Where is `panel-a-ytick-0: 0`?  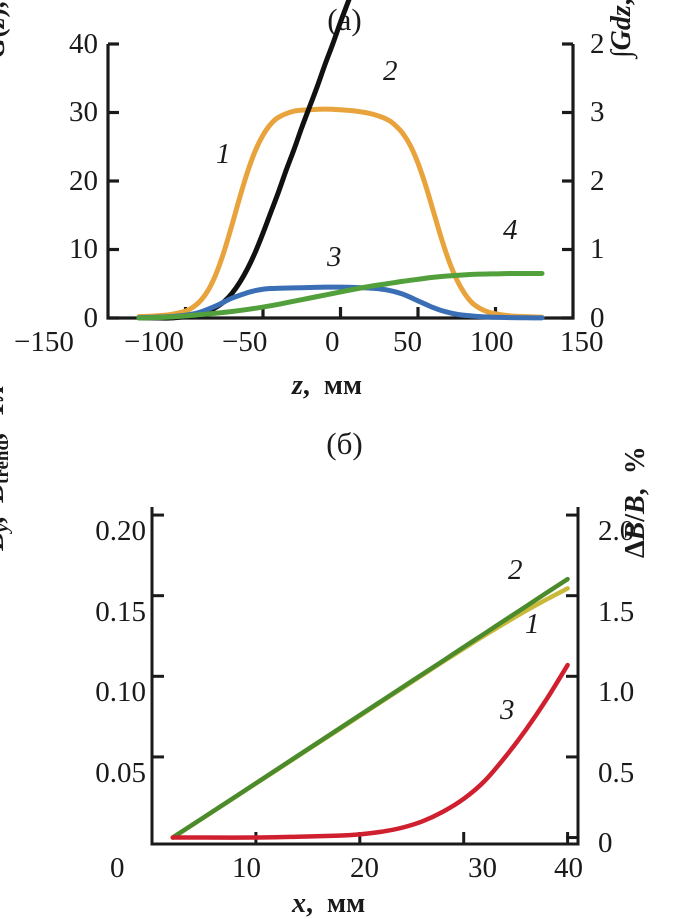 panel-a-ytick-0: 0 is located at coordinates (91, 318).